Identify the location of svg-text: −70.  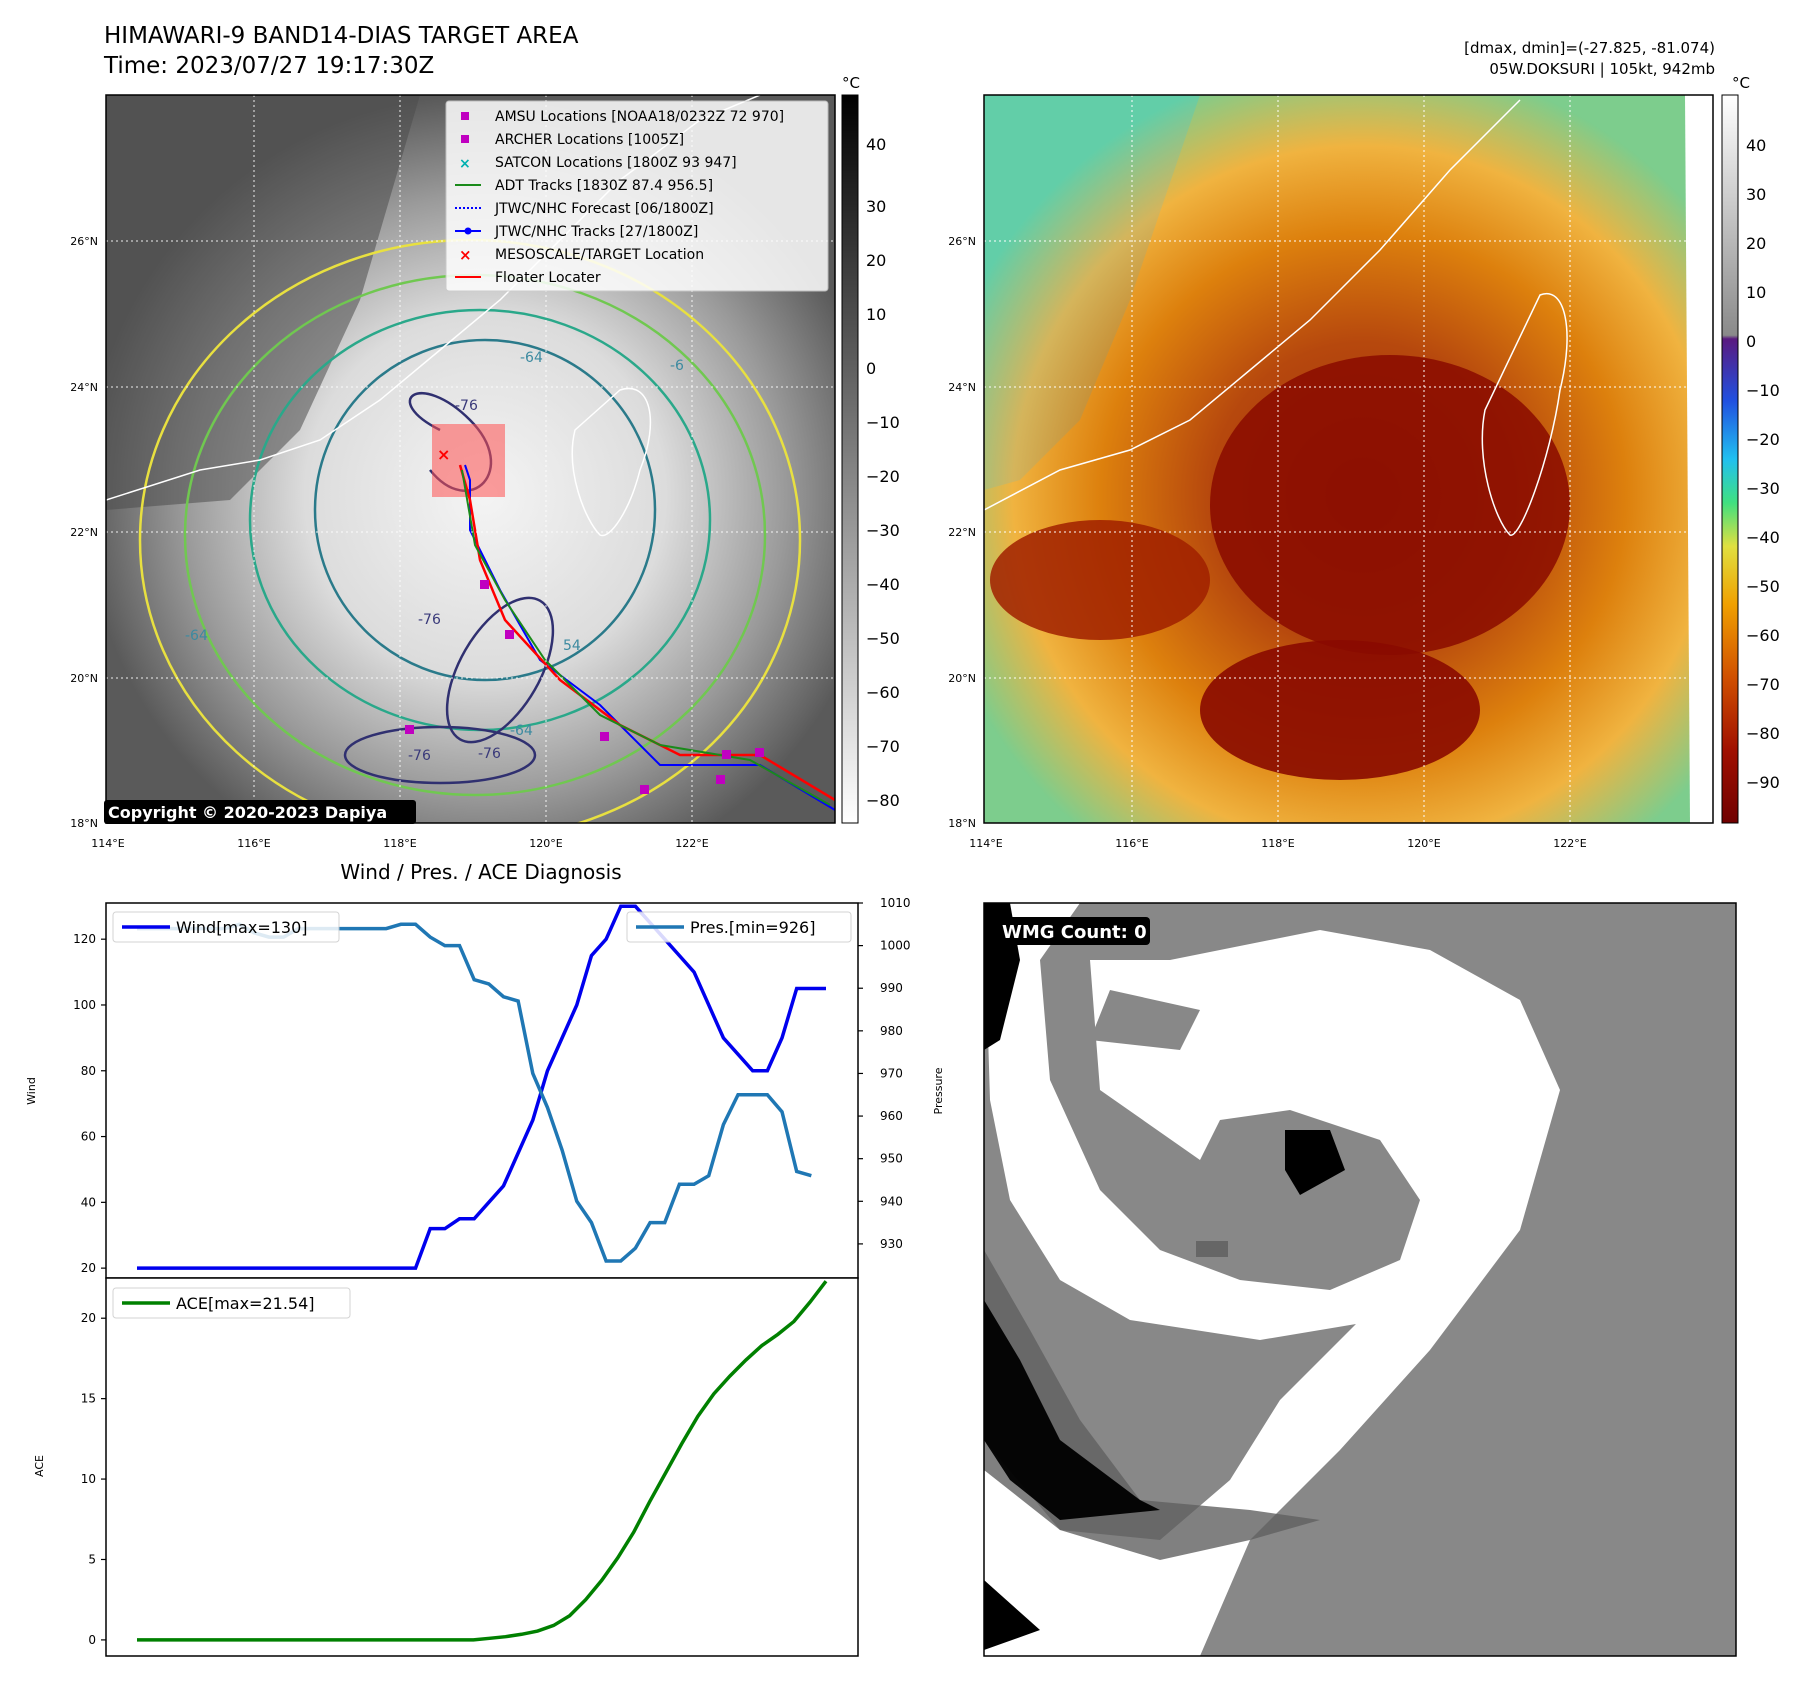
(1763, 684).